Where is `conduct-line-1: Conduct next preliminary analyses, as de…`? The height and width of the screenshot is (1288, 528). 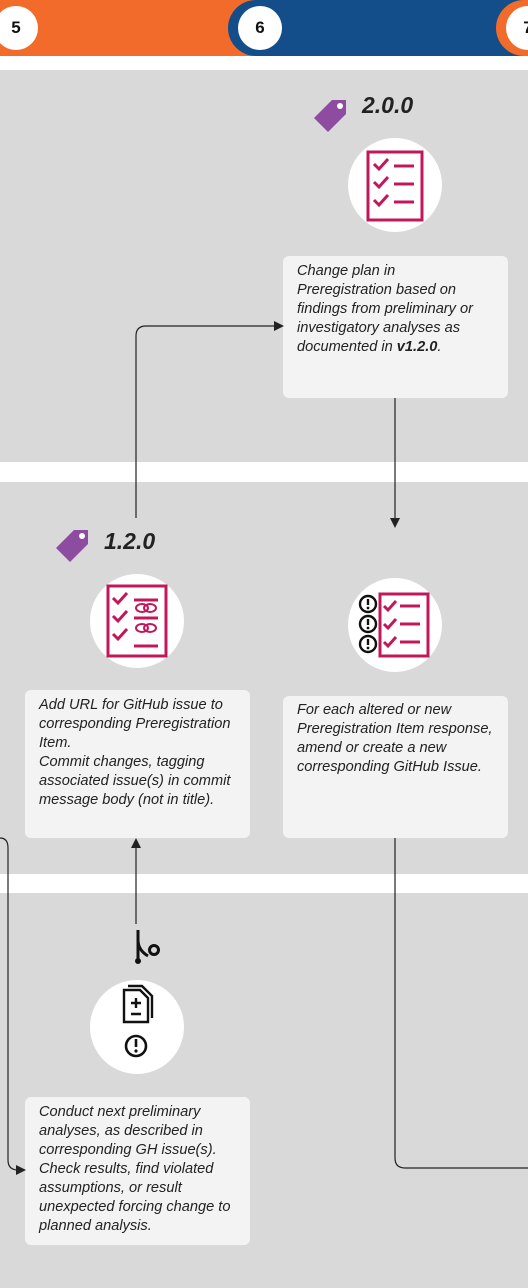
conduct-line-1: Conduct next preliminary analyses, as de… is located at coordinates (128, 1131).